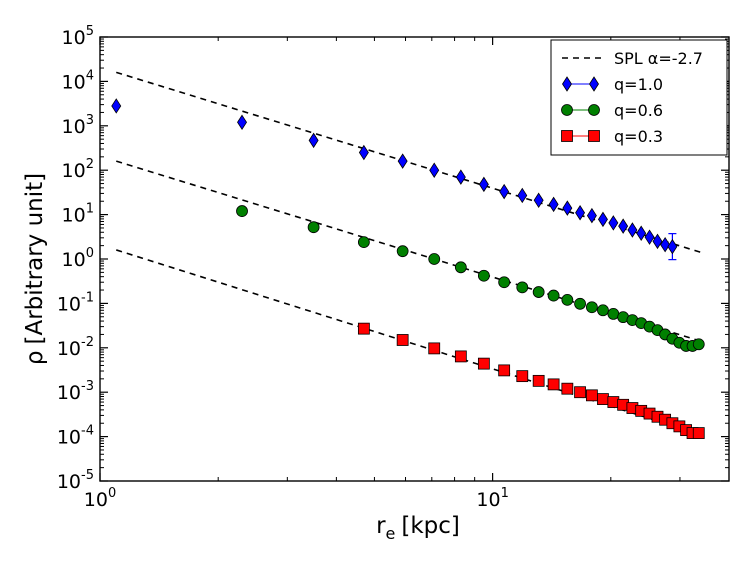 Image resolution: width=747 pixels, height=561 pixels. I want to click on x-tick-label: 10⁰, so click(100, 498).